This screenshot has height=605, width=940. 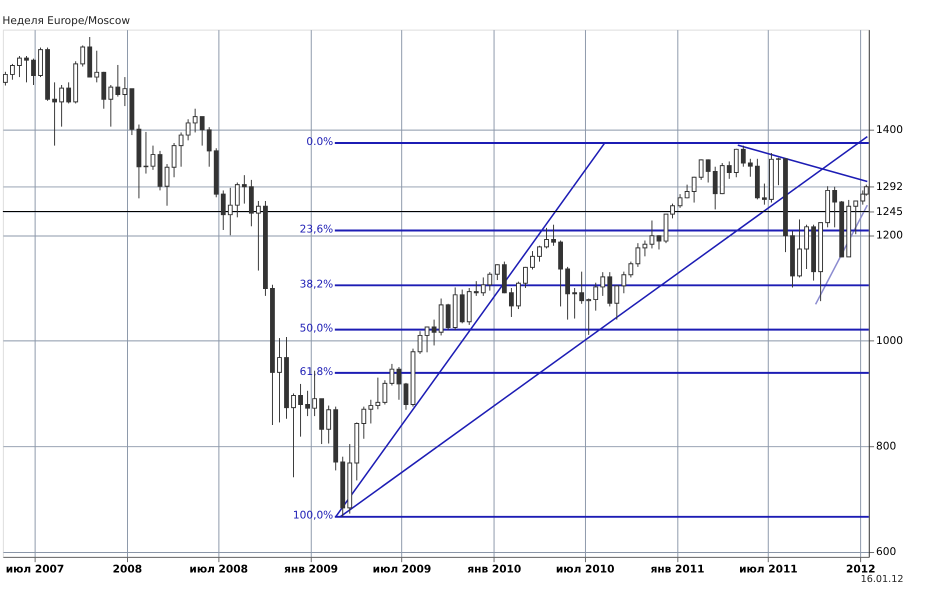 I want to click on y-tick-label: 600, so click(x=886, y=552).